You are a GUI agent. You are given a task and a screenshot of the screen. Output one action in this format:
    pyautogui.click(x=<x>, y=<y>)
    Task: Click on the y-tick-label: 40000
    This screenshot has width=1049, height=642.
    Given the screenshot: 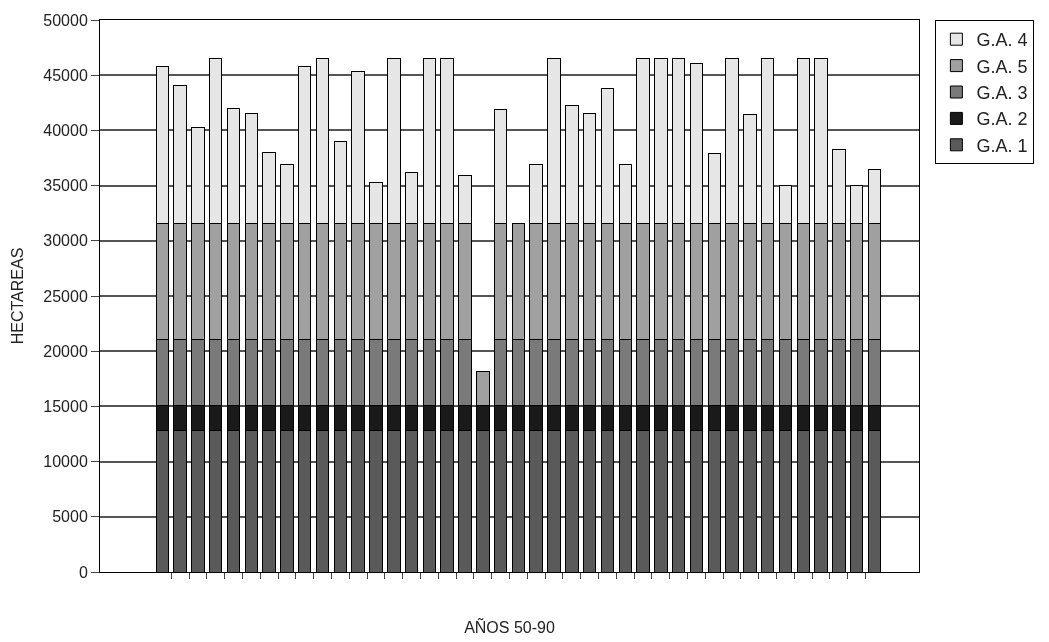 What is the action you would take?
    pyautogui.click(x=65, y=130)
    